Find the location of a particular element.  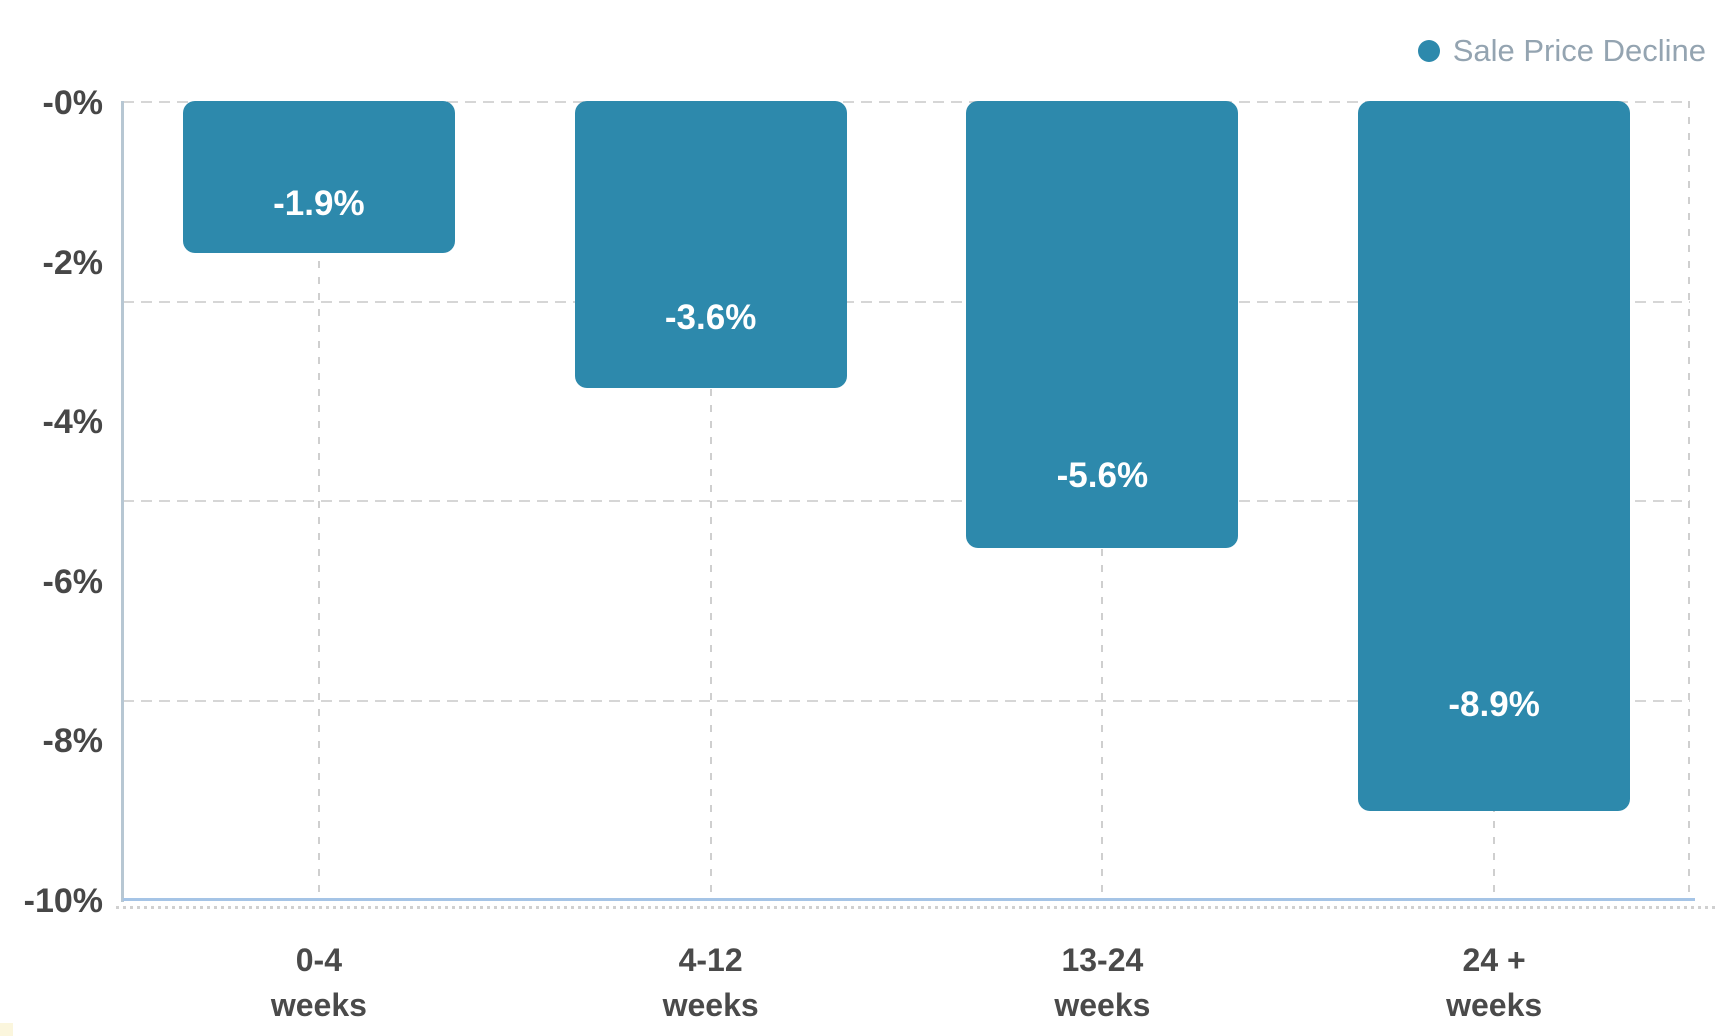

bar-value-label: -1.9% is located at coordinates (319, 204).